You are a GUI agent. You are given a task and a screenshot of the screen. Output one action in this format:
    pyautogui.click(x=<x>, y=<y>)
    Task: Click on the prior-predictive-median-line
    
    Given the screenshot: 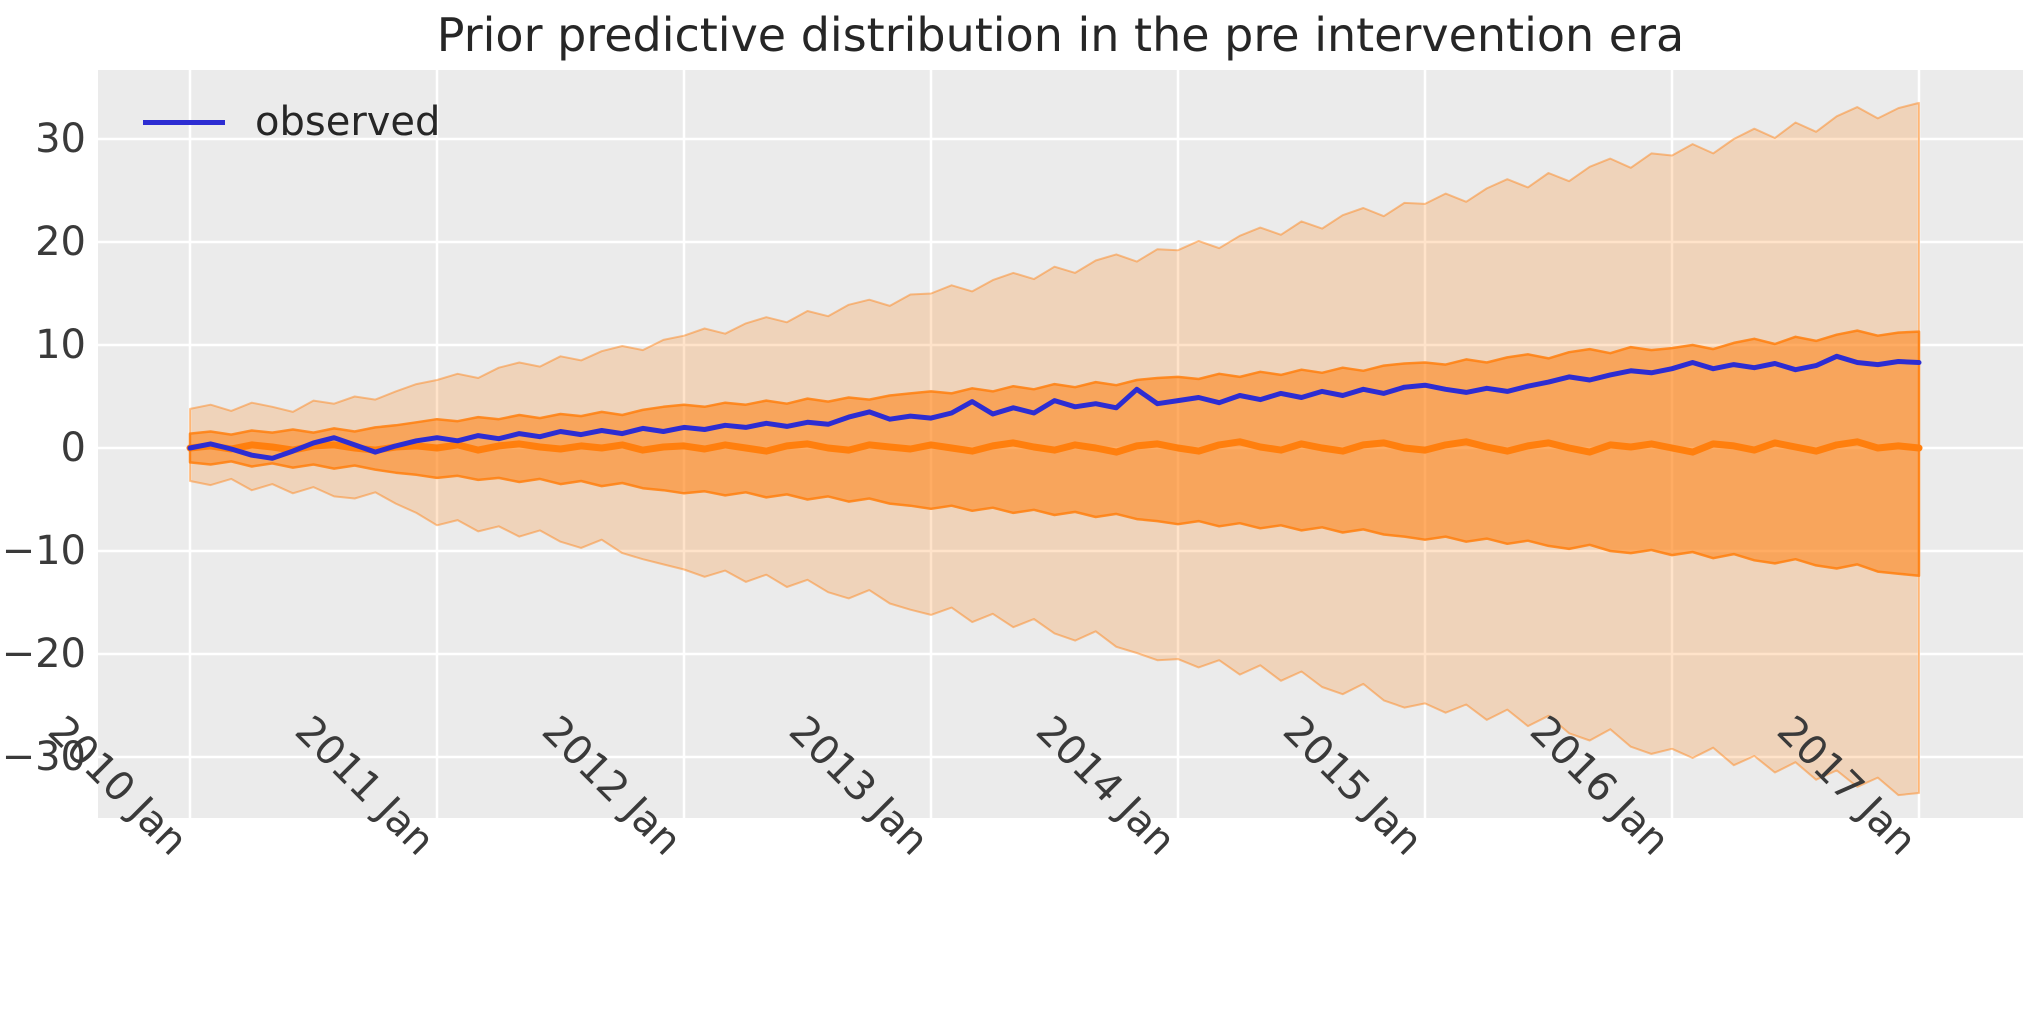 What is the action you would take?
    pyautogui.click(x=1054, y=447)
    